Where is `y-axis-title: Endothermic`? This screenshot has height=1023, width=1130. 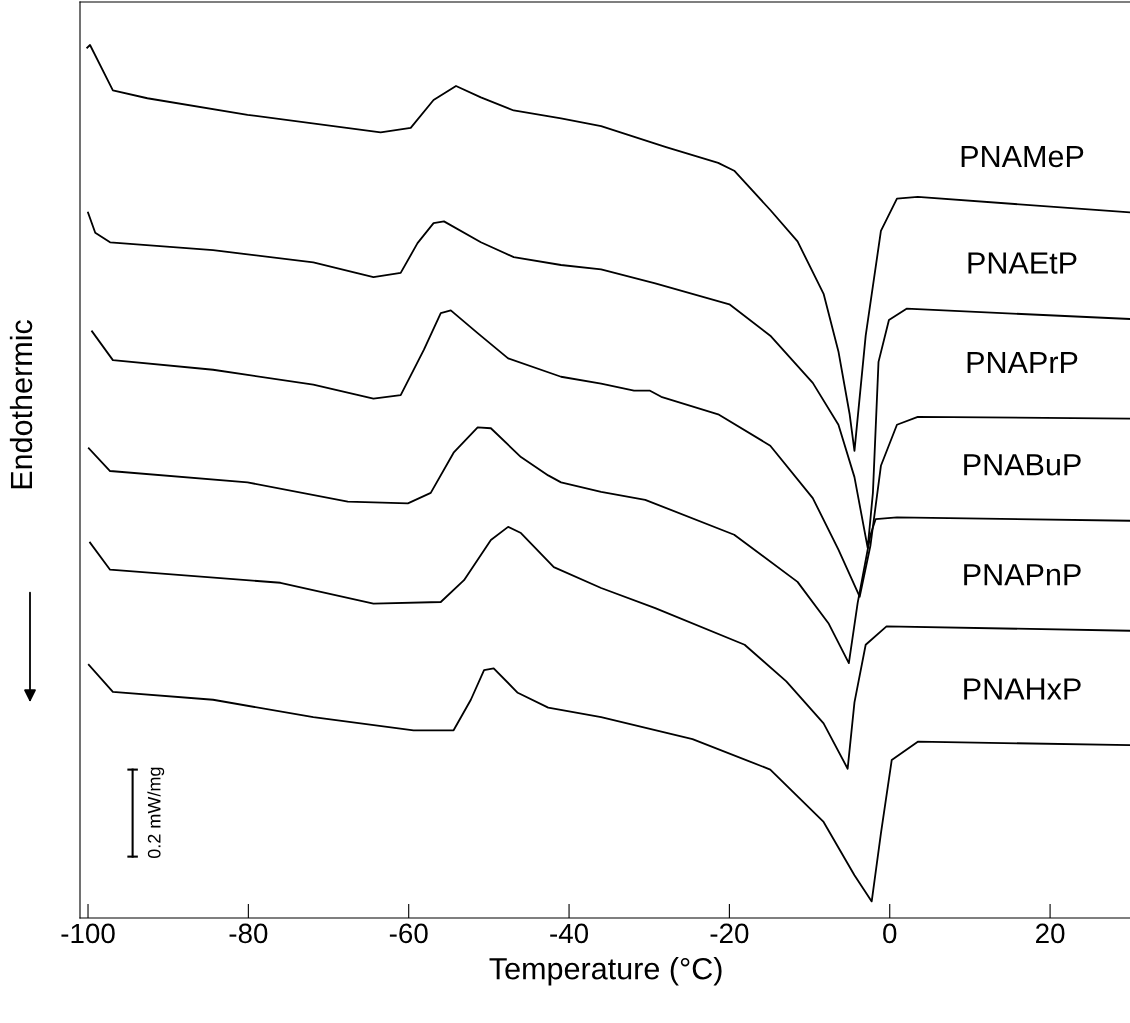 y-axis-title: Endothermic is located at coordinates (21, 404).